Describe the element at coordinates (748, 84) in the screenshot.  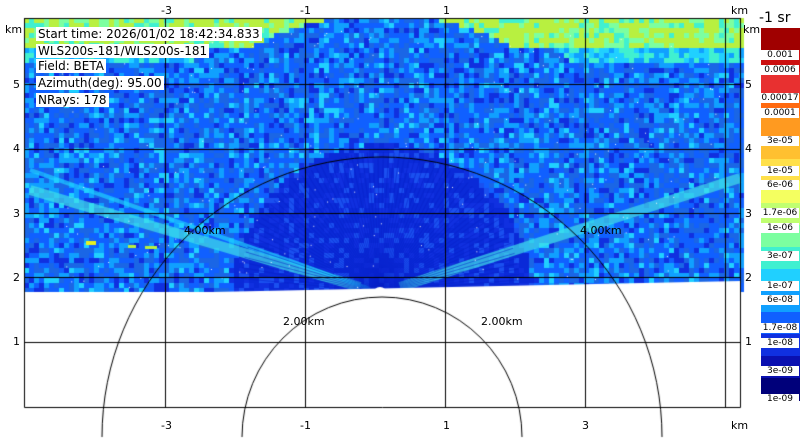
I see `y-tick-right: 5` at that location.